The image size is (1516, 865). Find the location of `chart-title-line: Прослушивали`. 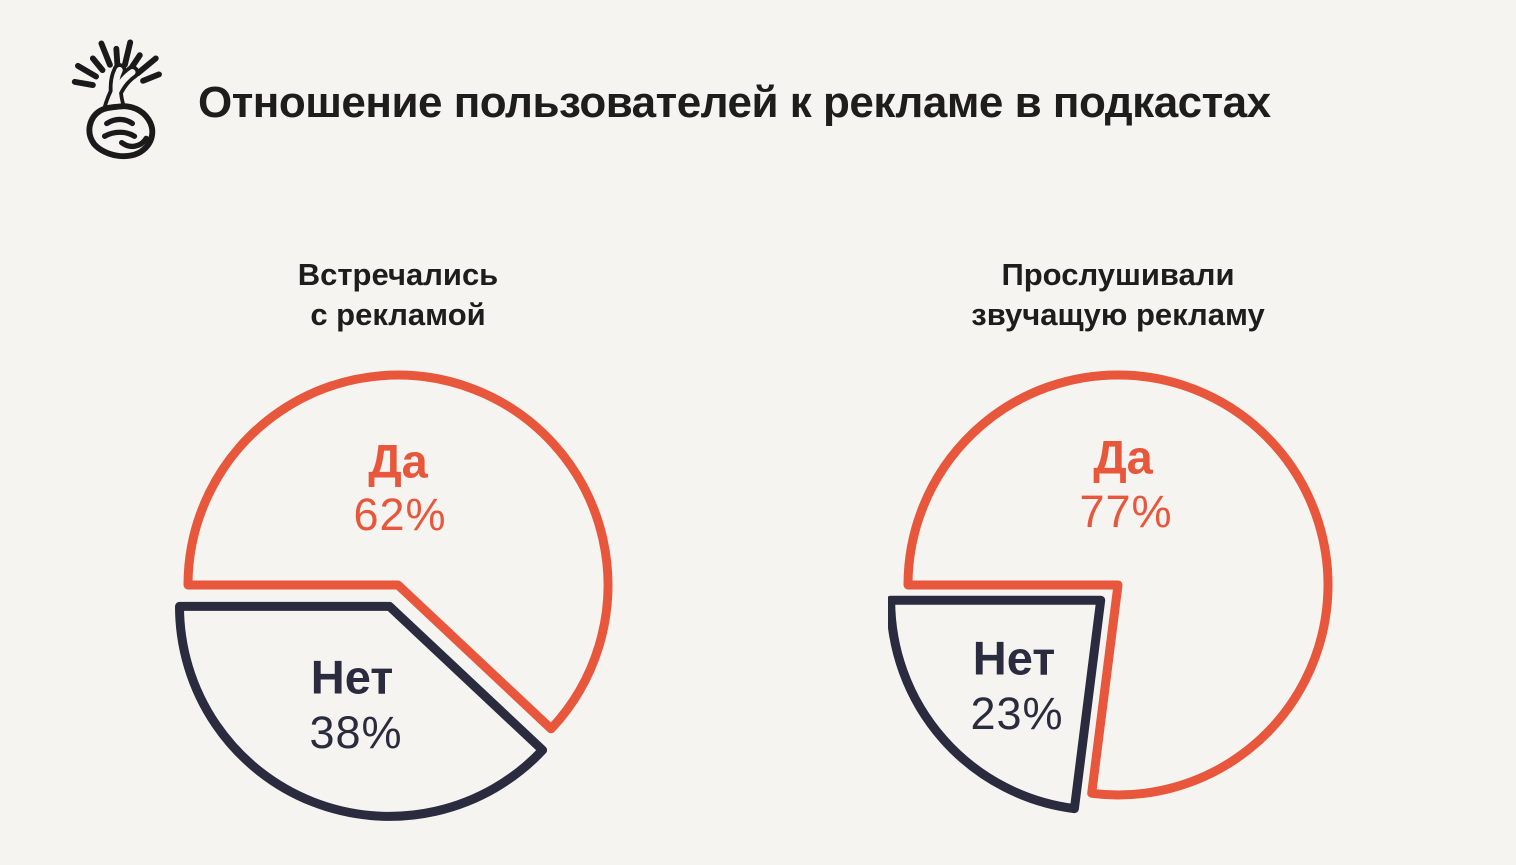

chart-title-line: Прослушивали is located at coordinates (1118, 274).